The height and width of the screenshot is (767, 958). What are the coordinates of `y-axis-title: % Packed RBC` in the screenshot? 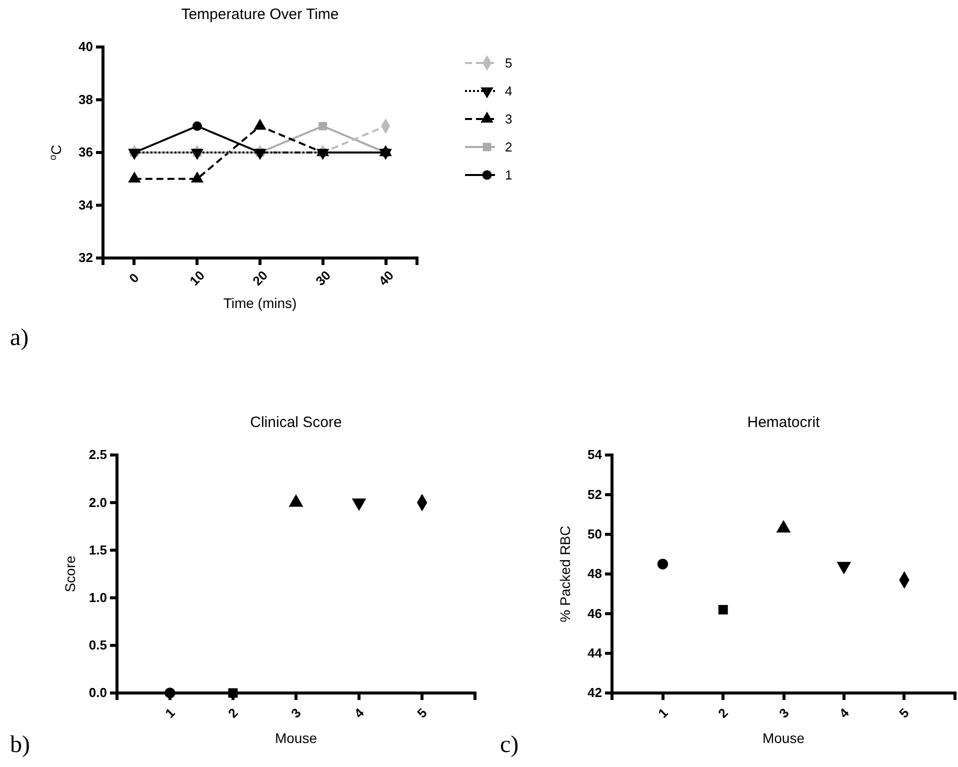 It's located at (565, 574).